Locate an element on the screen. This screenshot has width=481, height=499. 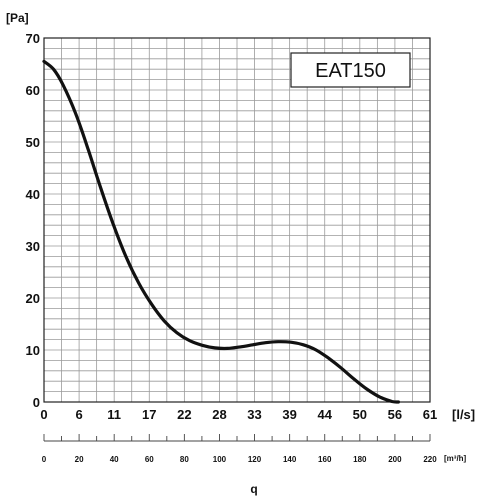
secondary-x-tick-label: 120 is located at coordinates (255, 459).